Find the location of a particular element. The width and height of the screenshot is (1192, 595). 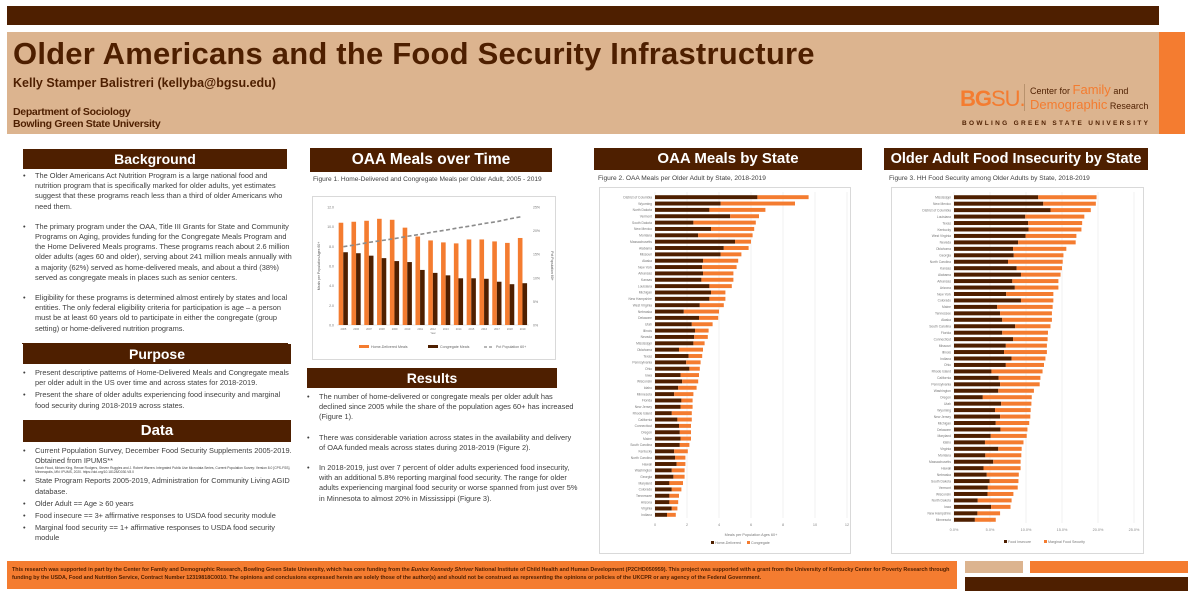

x-tick-label: 6 is located at coordinates (751, 525).